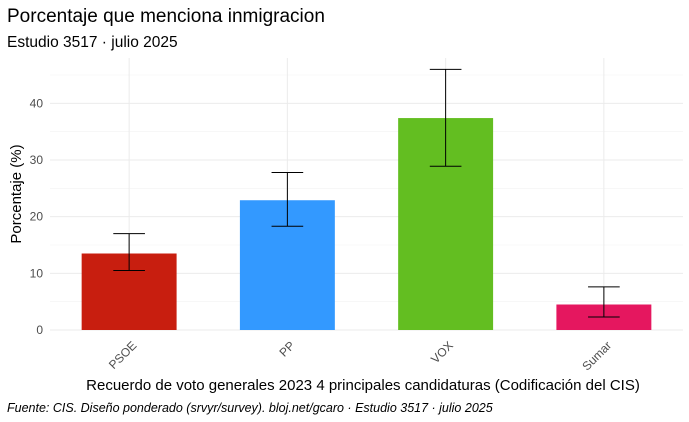  Describe the element at coordinates (16, 193) in the screenshot. I see `y-axis-label: Porcentaje (%)` at that location.